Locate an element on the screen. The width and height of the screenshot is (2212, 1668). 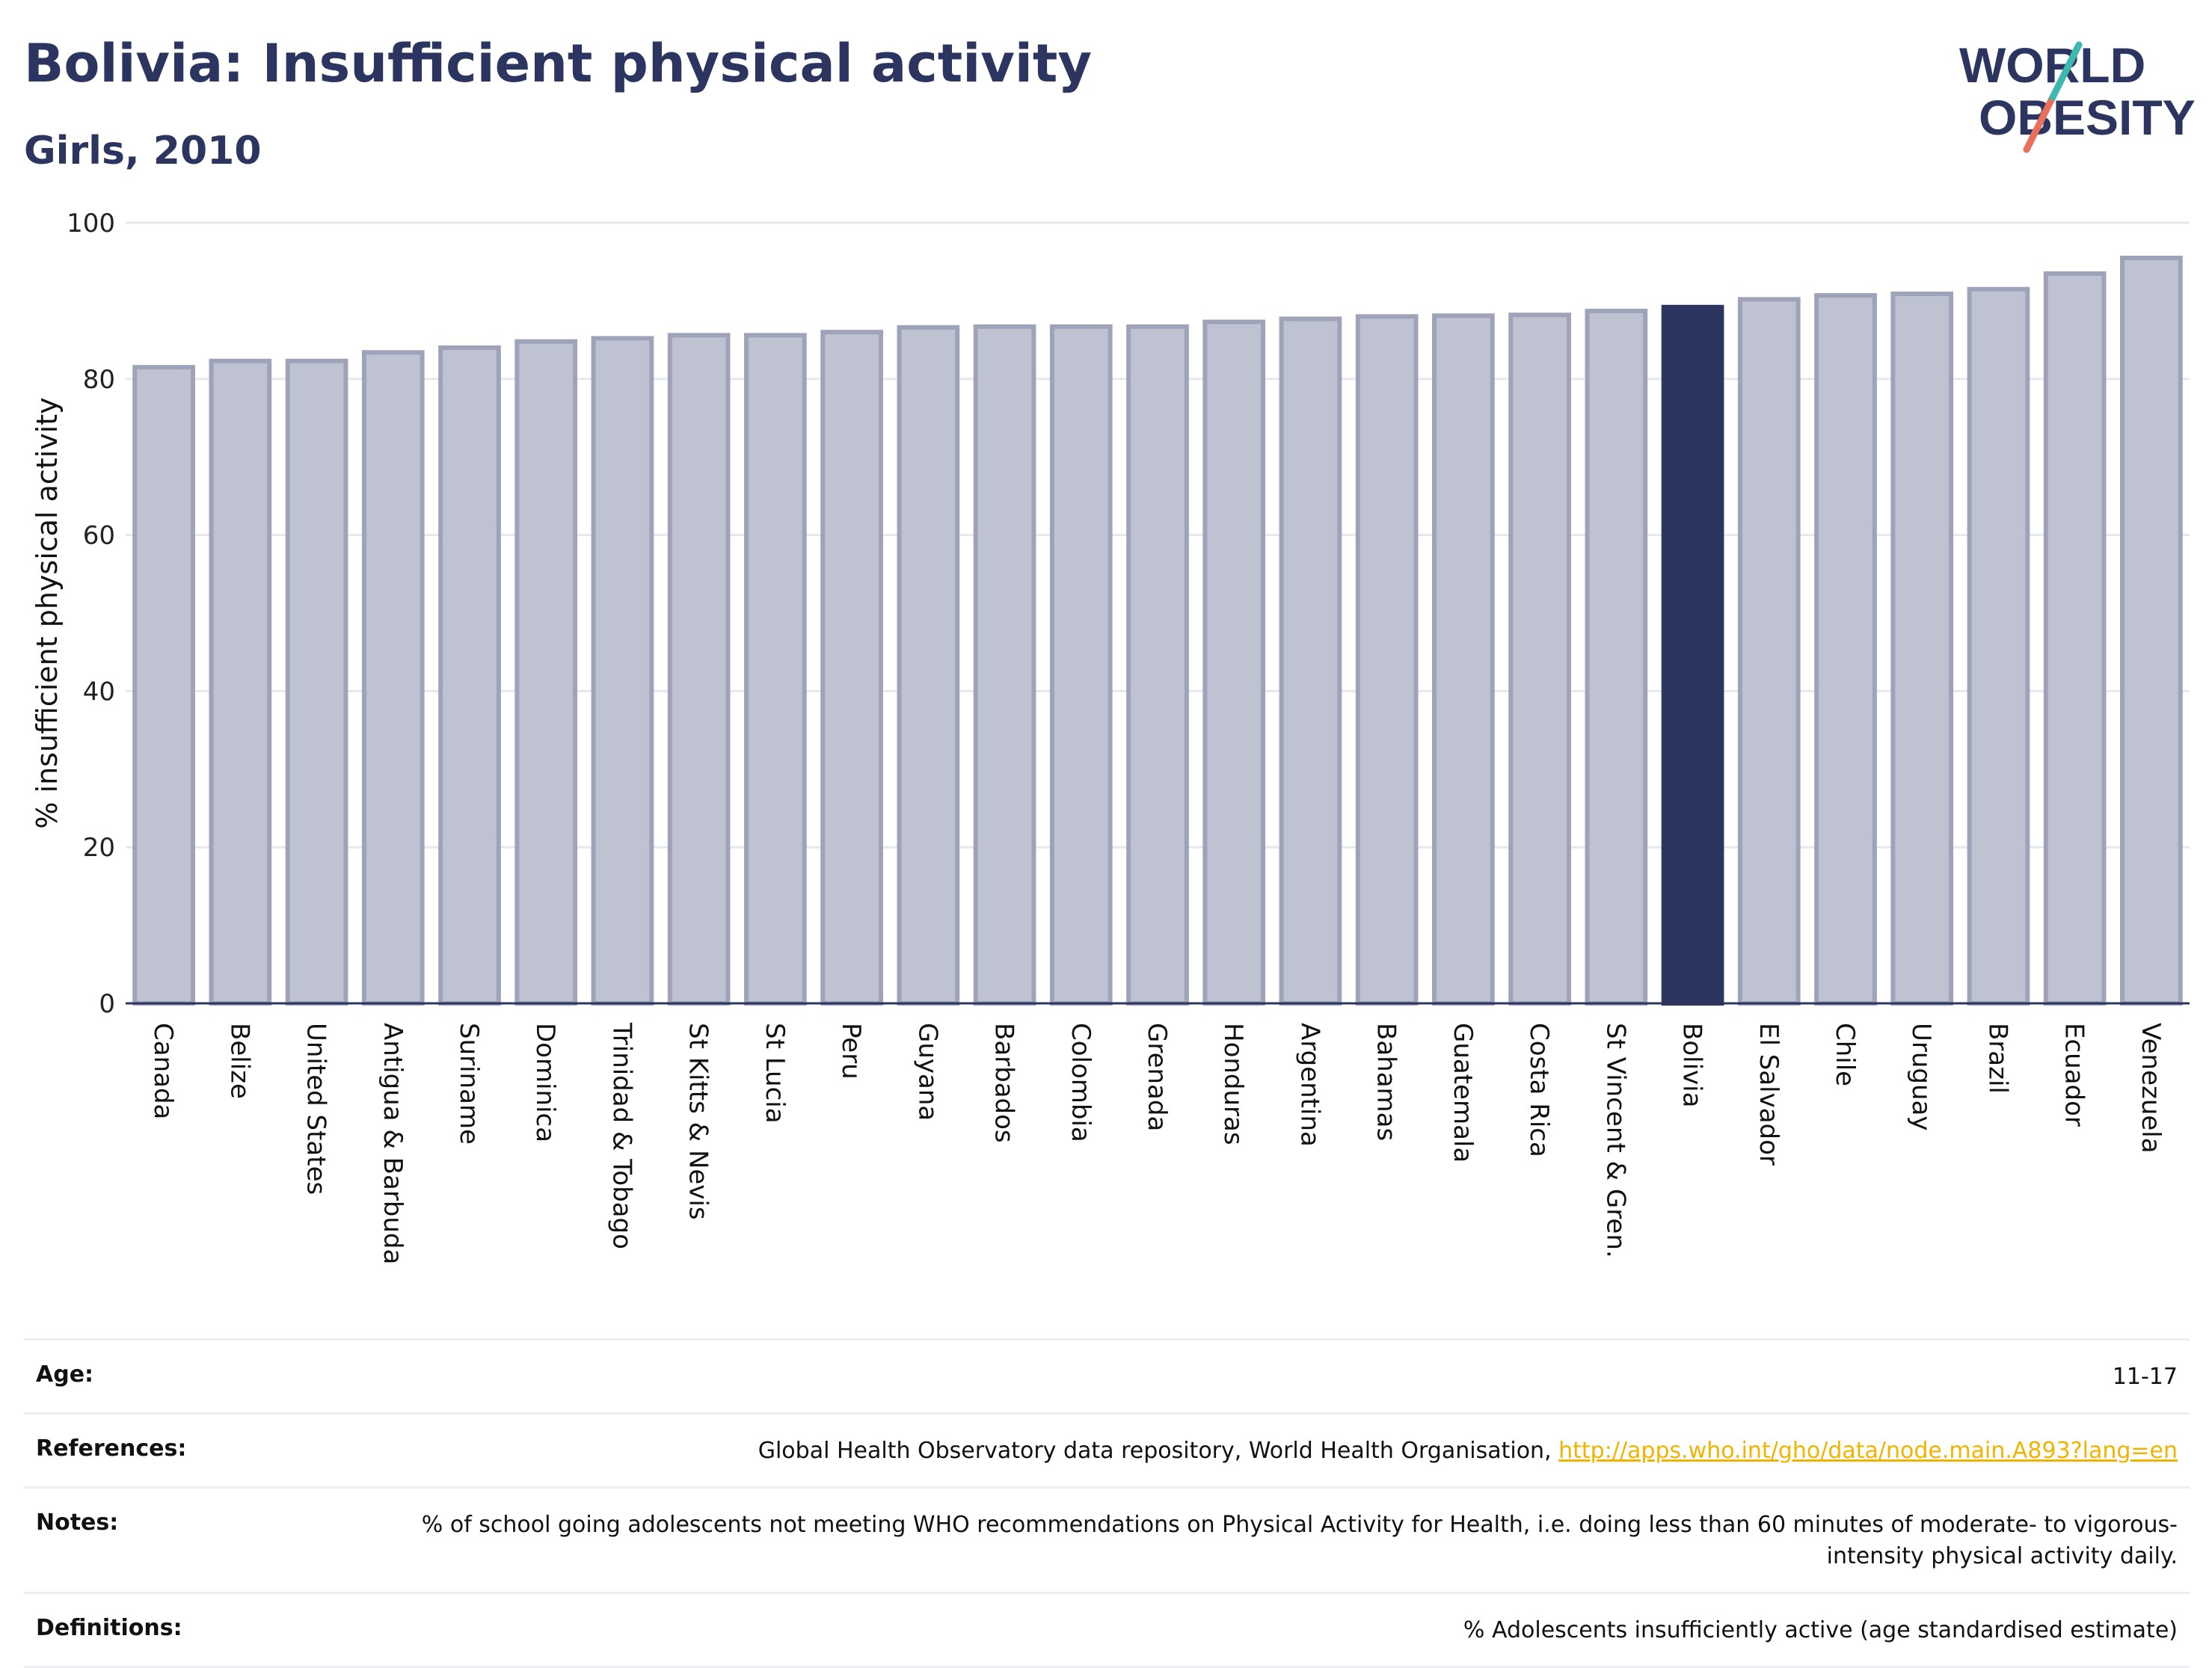
y-axis-label: % insufficient physical activity is located at coordinates (47, 612).